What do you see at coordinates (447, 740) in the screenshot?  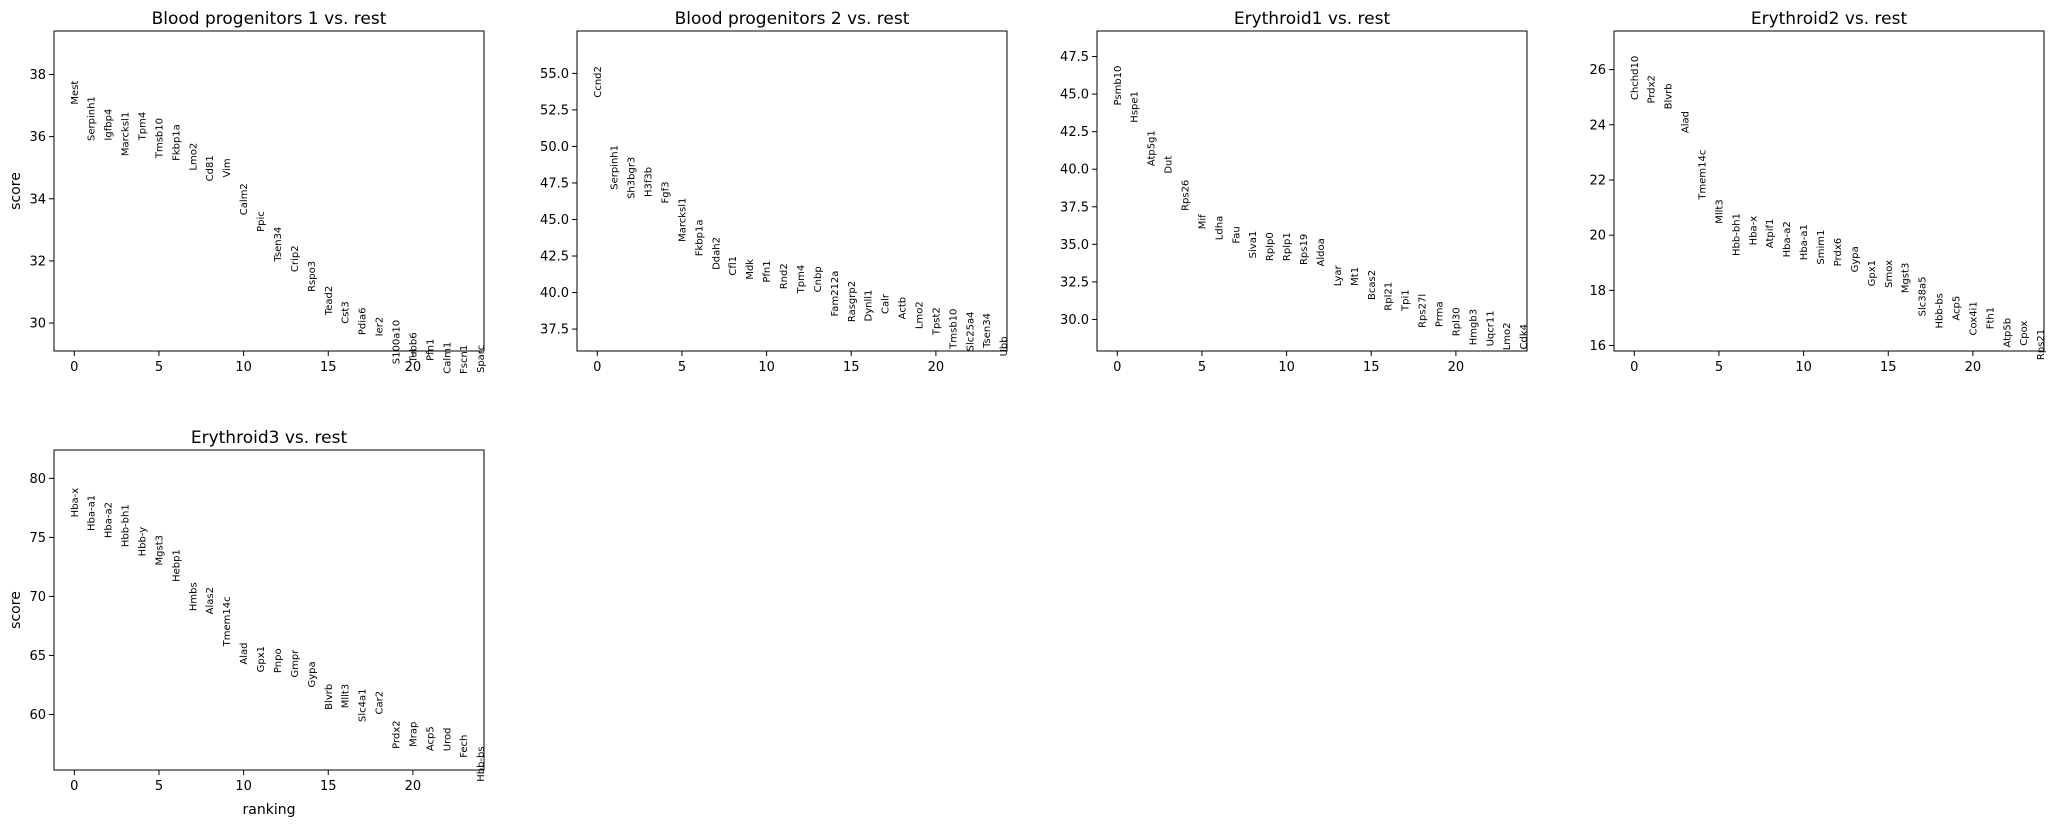 I see `gene-label: Urod` at bounding box center [447, 740].